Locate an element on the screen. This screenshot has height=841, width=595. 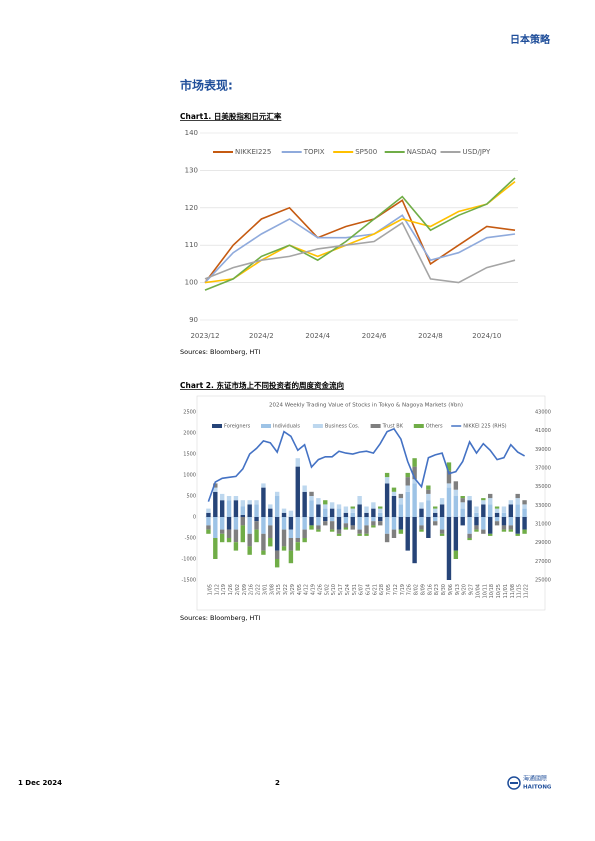
x-tick-label: 1/19 is located at coordinates (224, 589).